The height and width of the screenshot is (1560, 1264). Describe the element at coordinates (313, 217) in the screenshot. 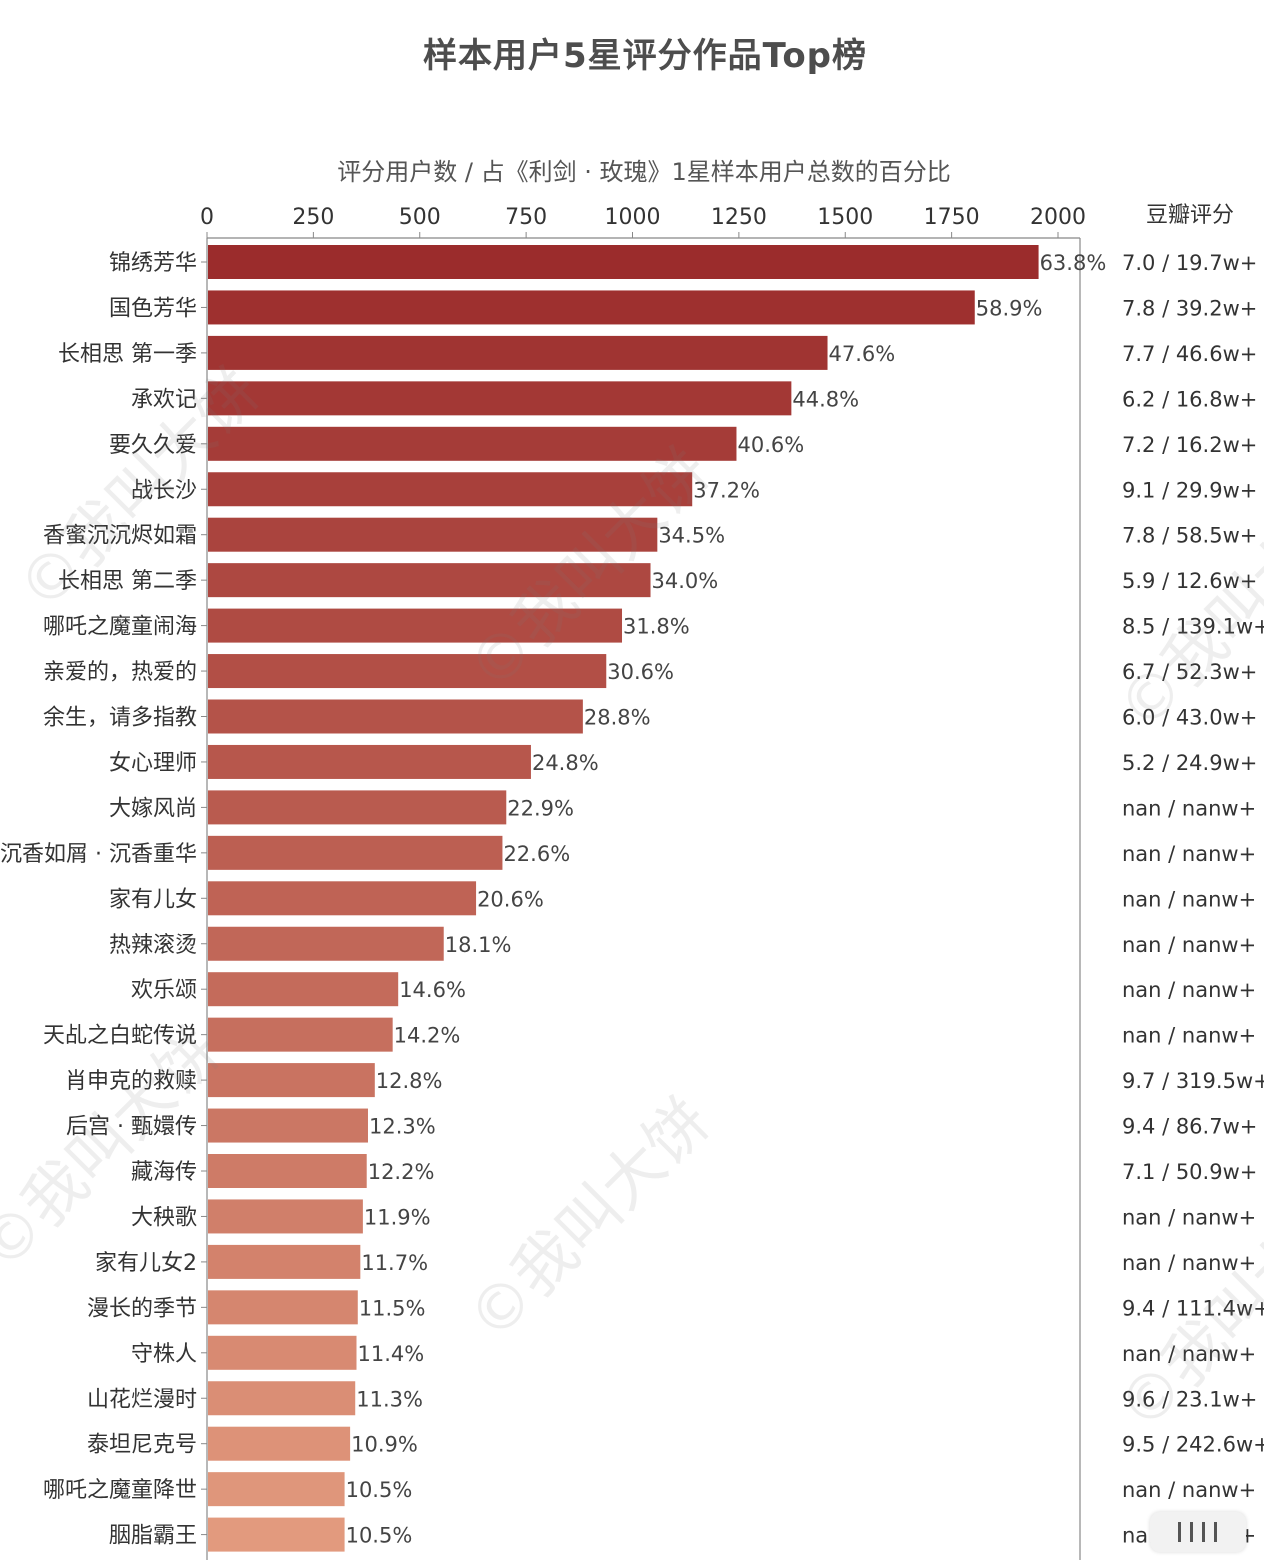

I see `x-tick-label: 250` at that location.